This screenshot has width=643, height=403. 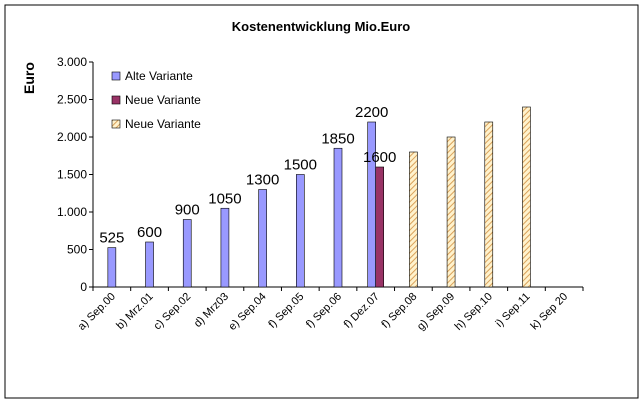 What do you see at coordinates (379, 157) in the screenshot?
I see `data-label: 1600` at bounding box center [379, 157].